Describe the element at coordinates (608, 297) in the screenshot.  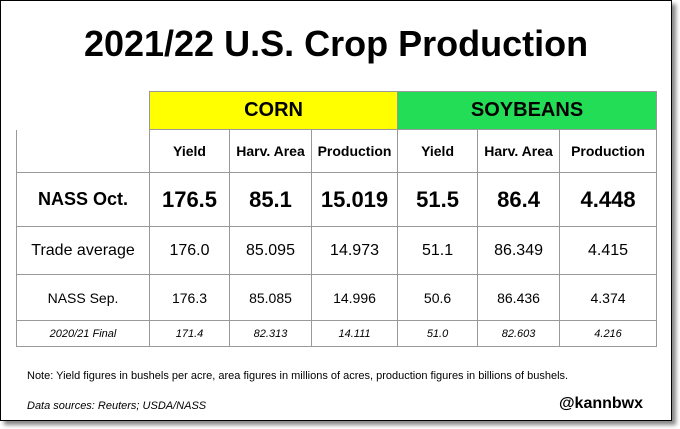
I see `cell: 4.374` at that location.